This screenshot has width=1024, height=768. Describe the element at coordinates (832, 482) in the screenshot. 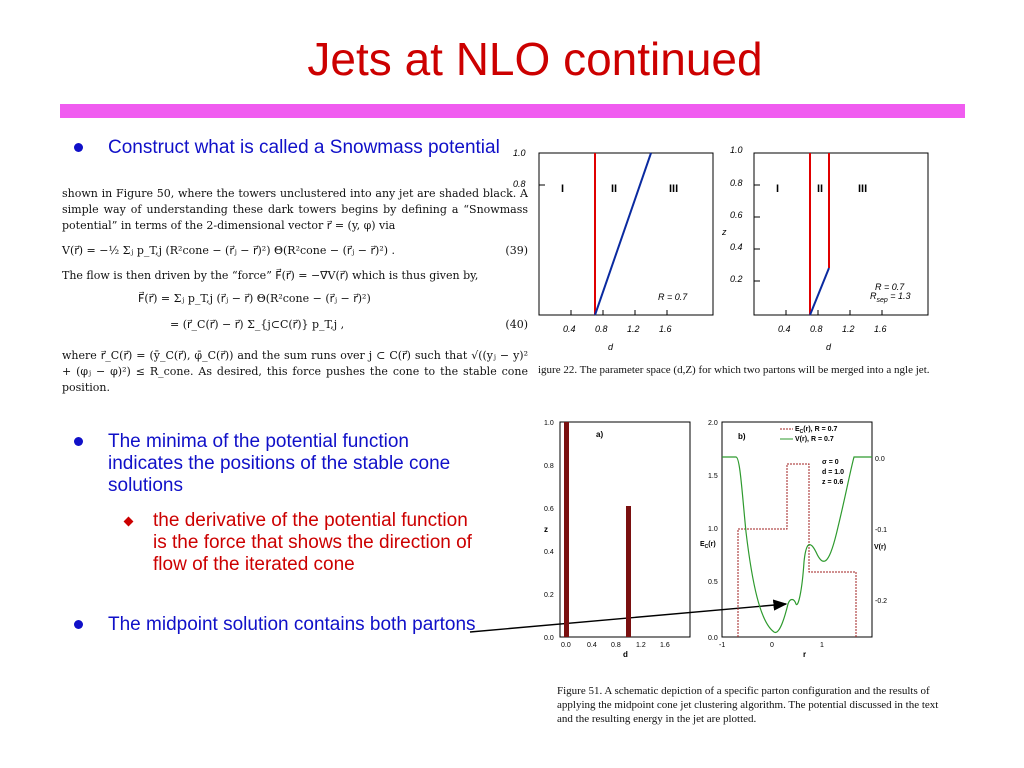

I see `fig51-b-param: z = 0.6` at that location.